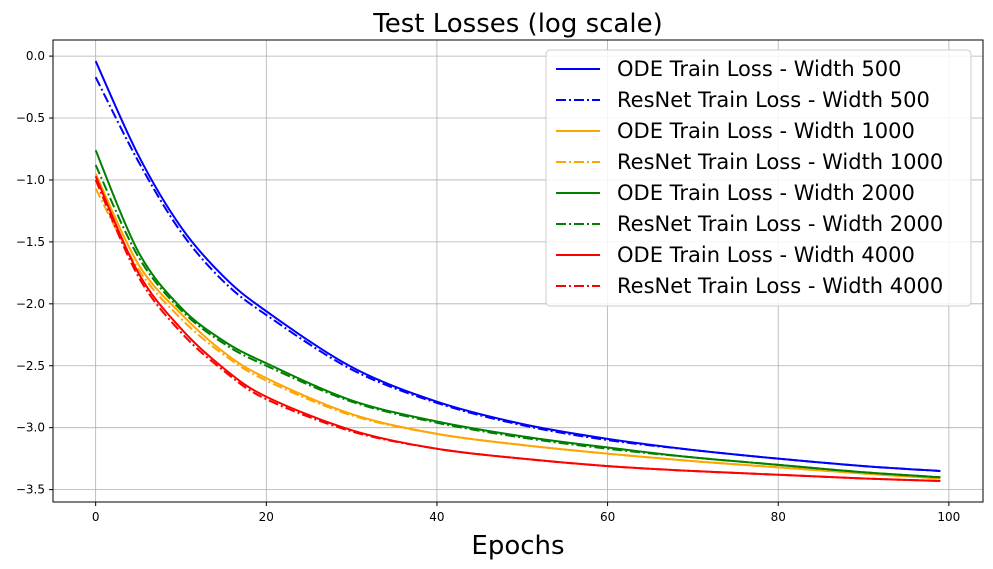 This screenshot has width=993, height=569. Describe the element at coordinates (759, 69) in the screenshot. I see `legend-label: ODE Train Loss - Width 500` at that location.